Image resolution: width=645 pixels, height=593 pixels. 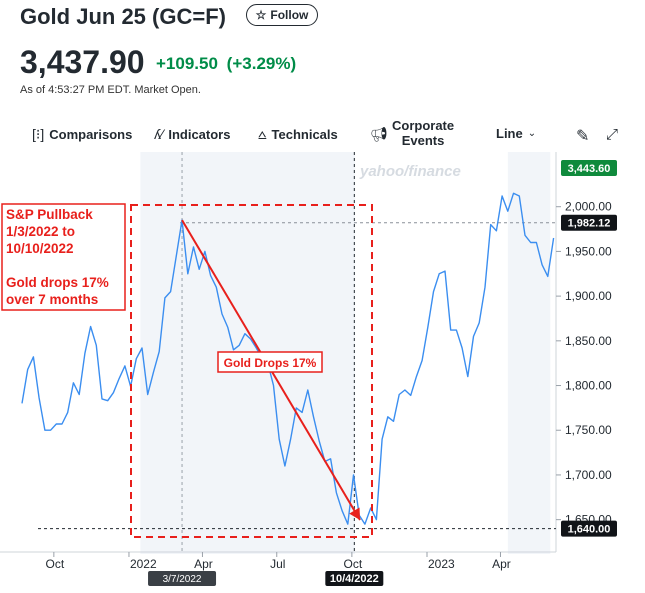 What do you see at coordinates (261, 15) in the screenshot?
I see `star-icon: ☆` at bounding box center [261, 15].